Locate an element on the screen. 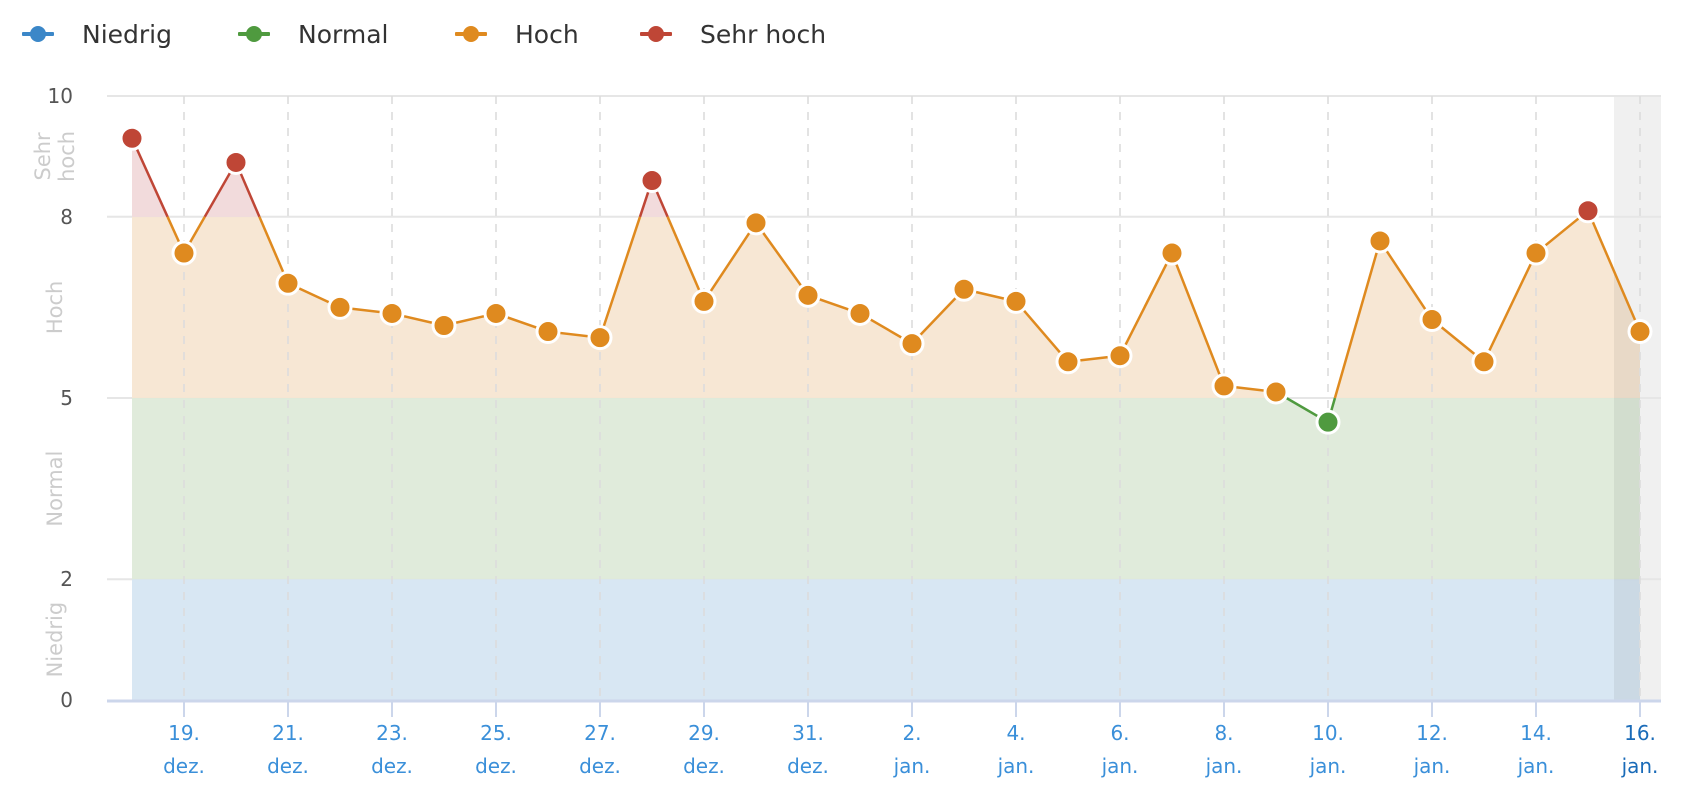 The image size is (1696, 810). x-tick-label: 29. is located at coordinates (704, 733).